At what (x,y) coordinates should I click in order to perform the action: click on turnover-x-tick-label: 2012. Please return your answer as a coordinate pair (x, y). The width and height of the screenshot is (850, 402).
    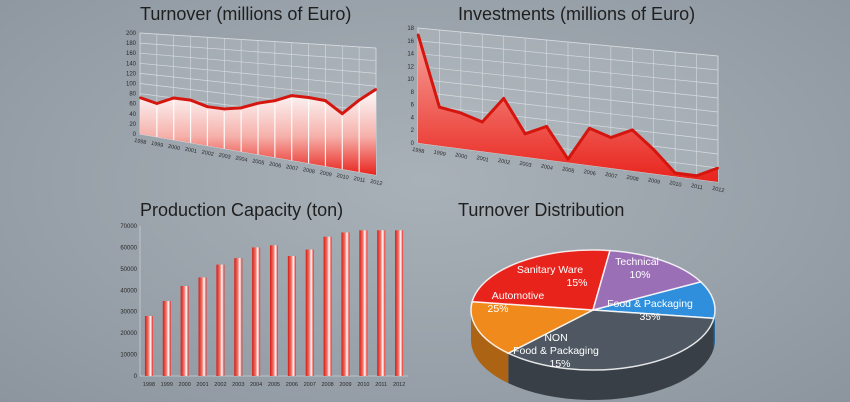
    Looking at the image, I should click on (376, 183).